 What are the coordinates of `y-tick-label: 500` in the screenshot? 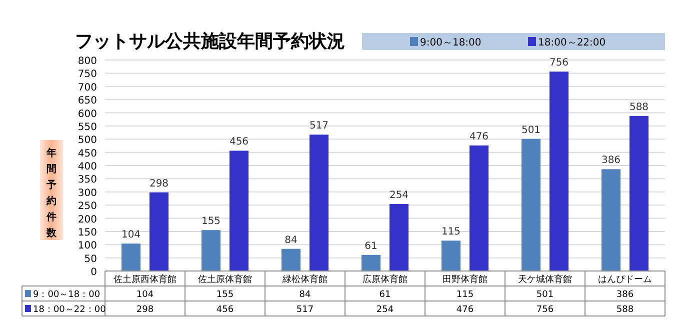 It's located at (87, 140).